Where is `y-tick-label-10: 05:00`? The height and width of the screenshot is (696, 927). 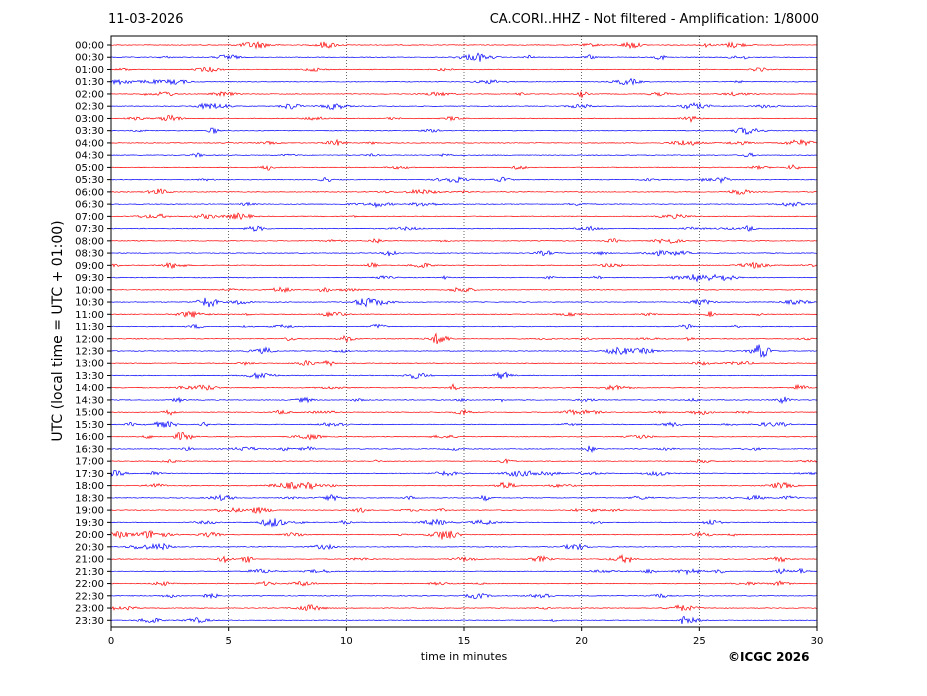 y-tick-label-10: 05:00 is located at coordinates (89, 168).